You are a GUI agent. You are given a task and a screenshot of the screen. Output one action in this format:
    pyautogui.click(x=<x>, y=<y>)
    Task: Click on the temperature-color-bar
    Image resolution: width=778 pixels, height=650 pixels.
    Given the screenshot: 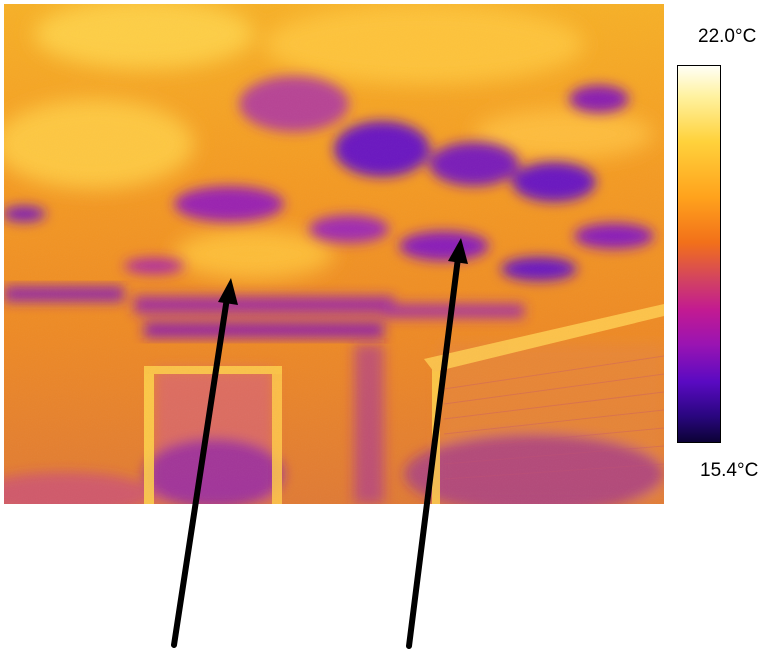 What is the action you would take?
    pyautogui.click(x=699, y=254)
    